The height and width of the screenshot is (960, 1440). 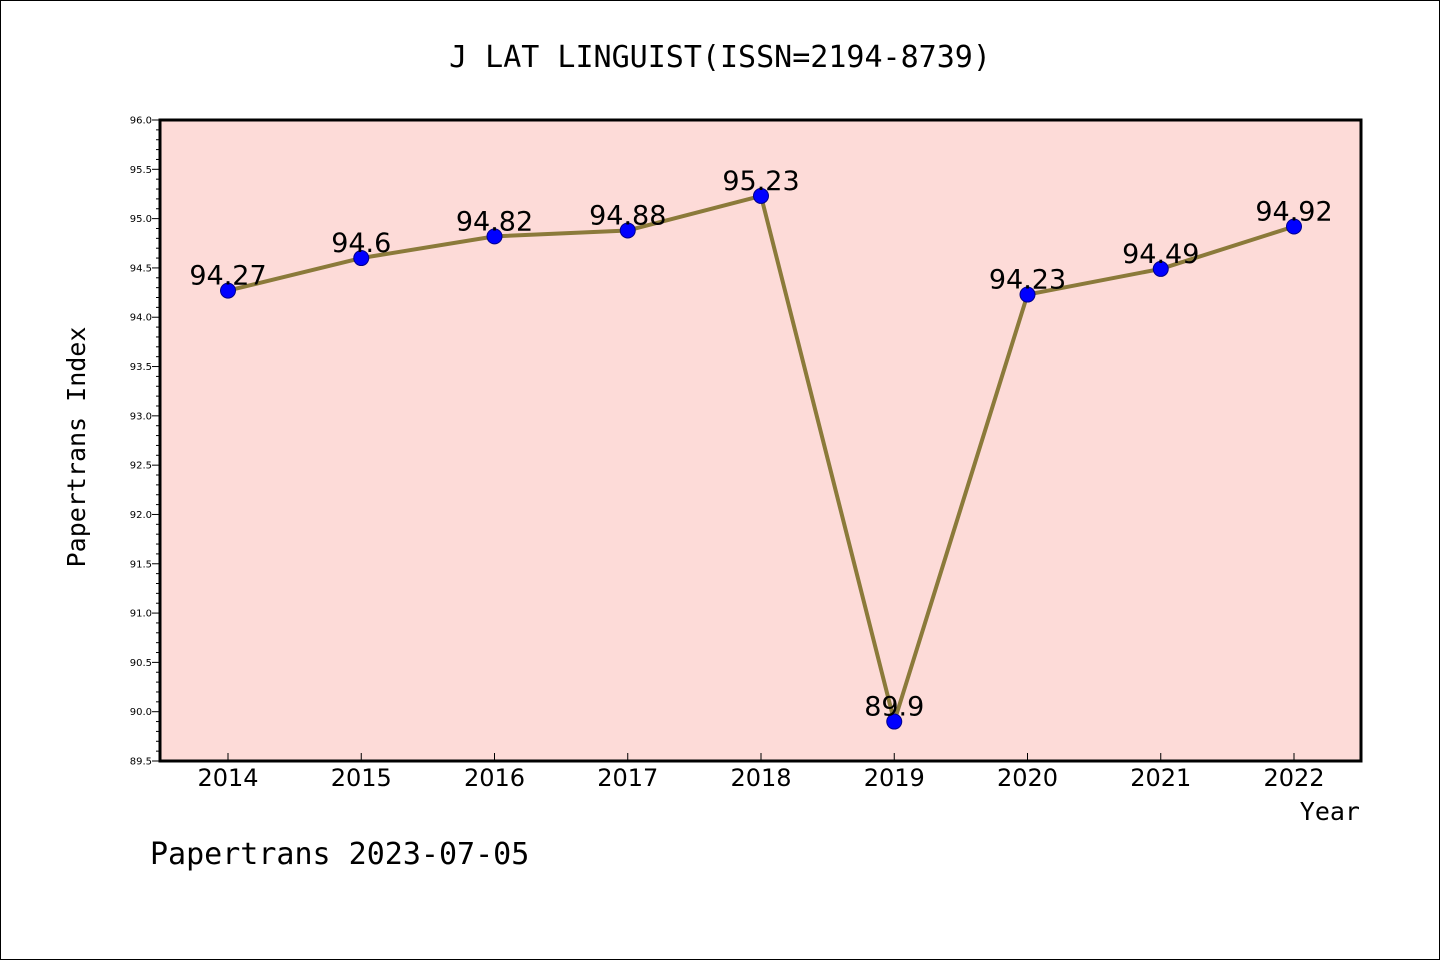 I want to click on x-tick-label: 2020, so click(x=1027, y=778).